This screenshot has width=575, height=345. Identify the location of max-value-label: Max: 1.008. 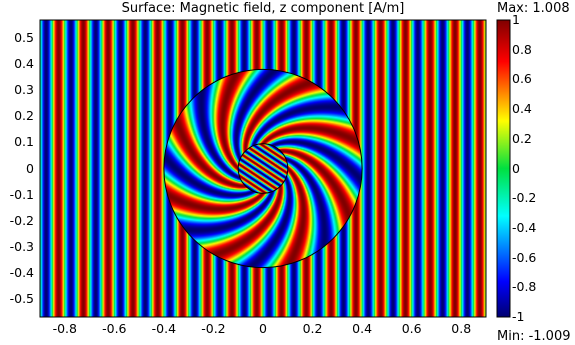
(533, 8).